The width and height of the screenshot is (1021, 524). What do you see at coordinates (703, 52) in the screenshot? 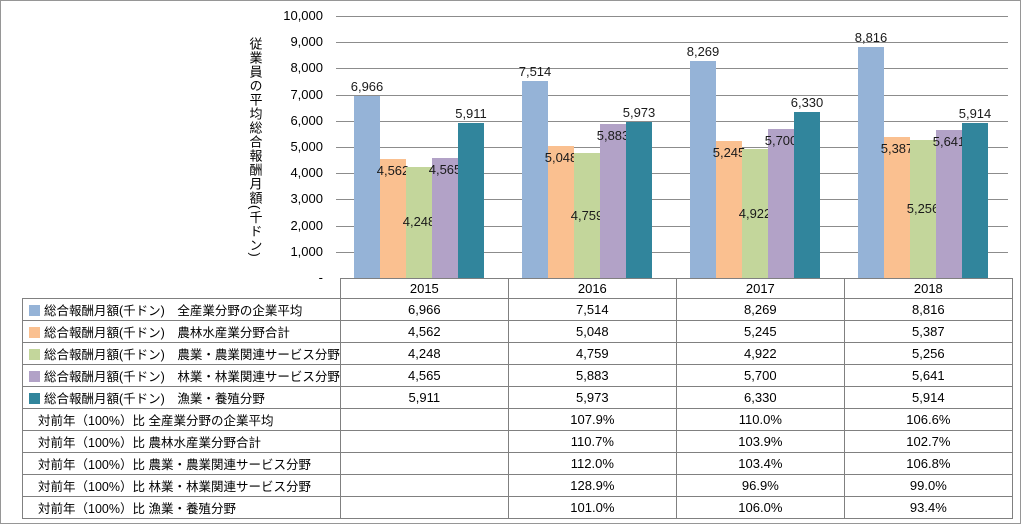
I see `bar-data-label: 8,269` at bounding box center [703, 52].